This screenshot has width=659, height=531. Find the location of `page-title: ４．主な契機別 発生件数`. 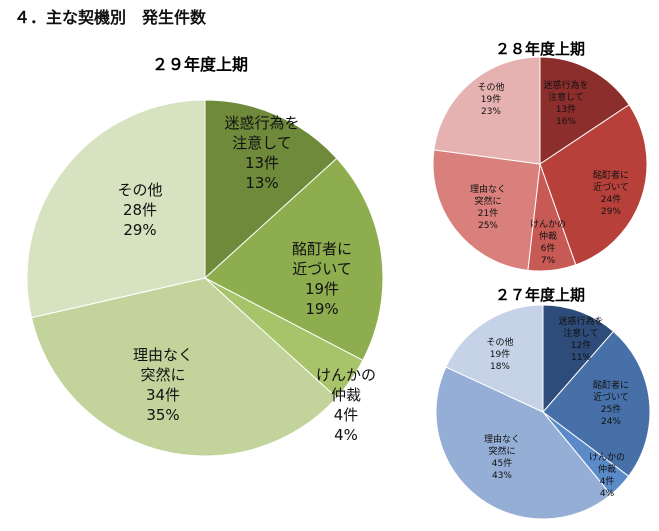

page-title: ４．主な契機別 発生件数 is located at coordinates (110, 17).